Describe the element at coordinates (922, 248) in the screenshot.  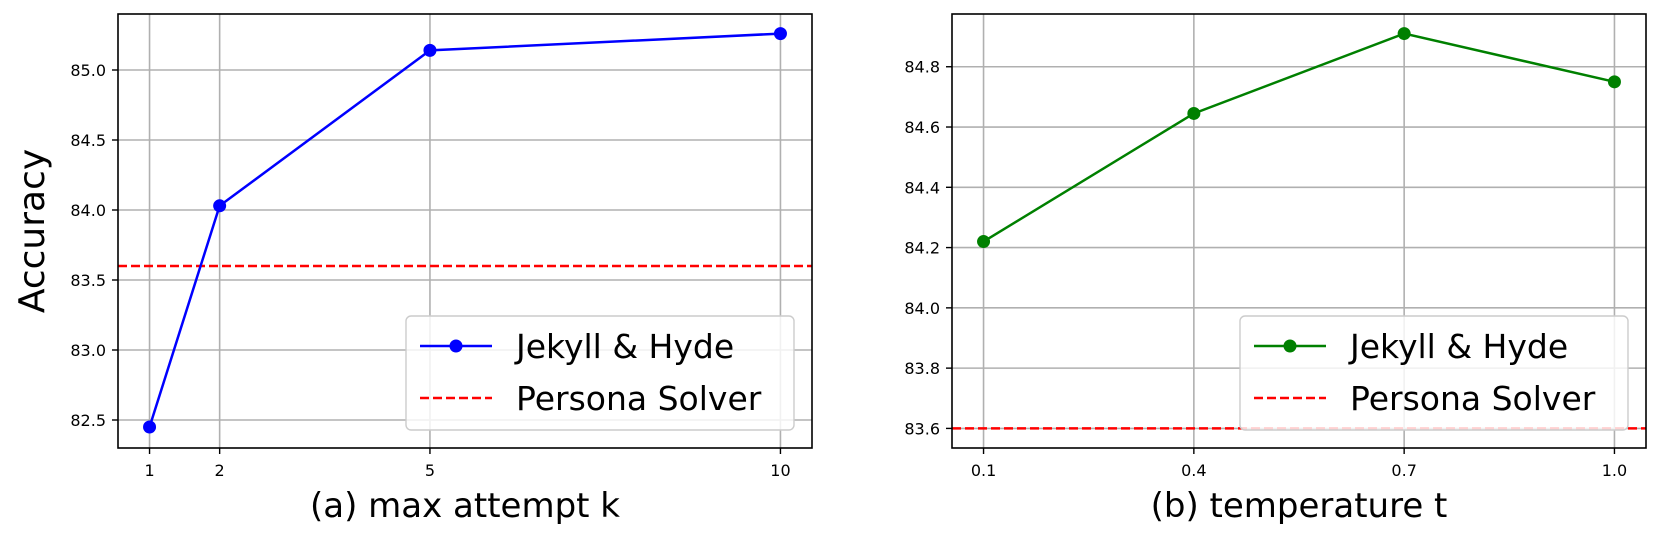
I see `y-tick-label: 84.2` at that location.